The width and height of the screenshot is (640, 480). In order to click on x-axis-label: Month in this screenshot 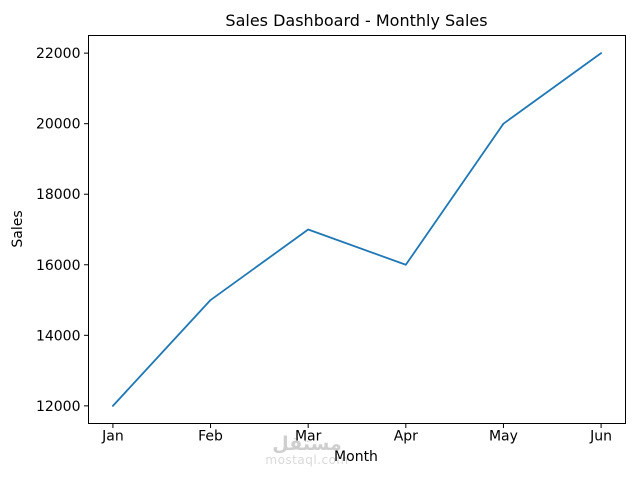, I will do `click(356, 457)`.